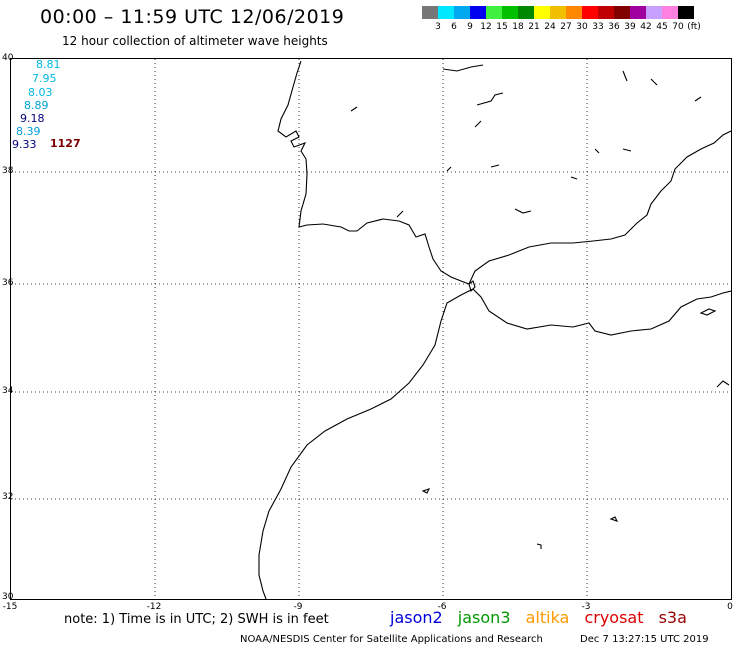 The height and width of the screenshot is (650, 740). What do you see at coordinates (672, 617) in the screenshot?
I see `satellite-s3a: s3a` at bounding box center [672, 617].